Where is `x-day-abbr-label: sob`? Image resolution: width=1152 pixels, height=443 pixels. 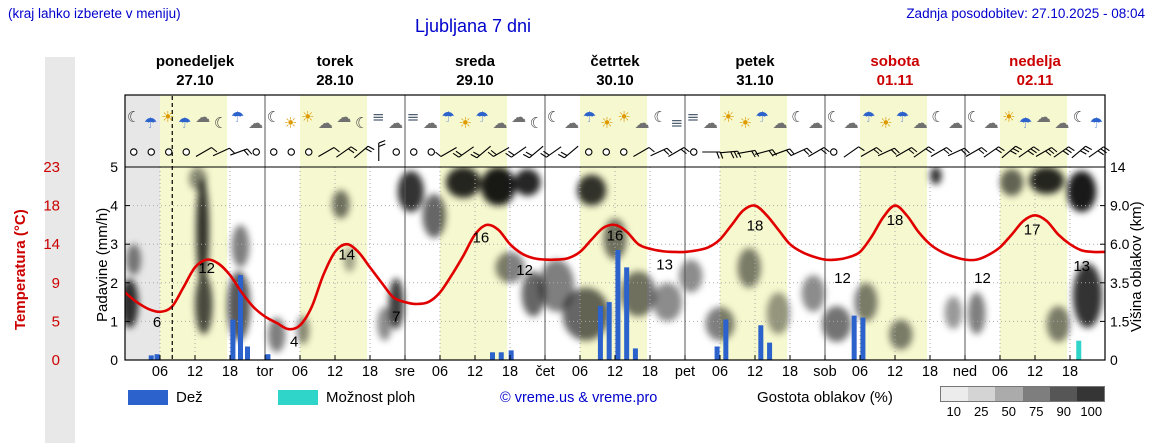
x-day-abbr-label: sob is located at coordinates (824, 372).